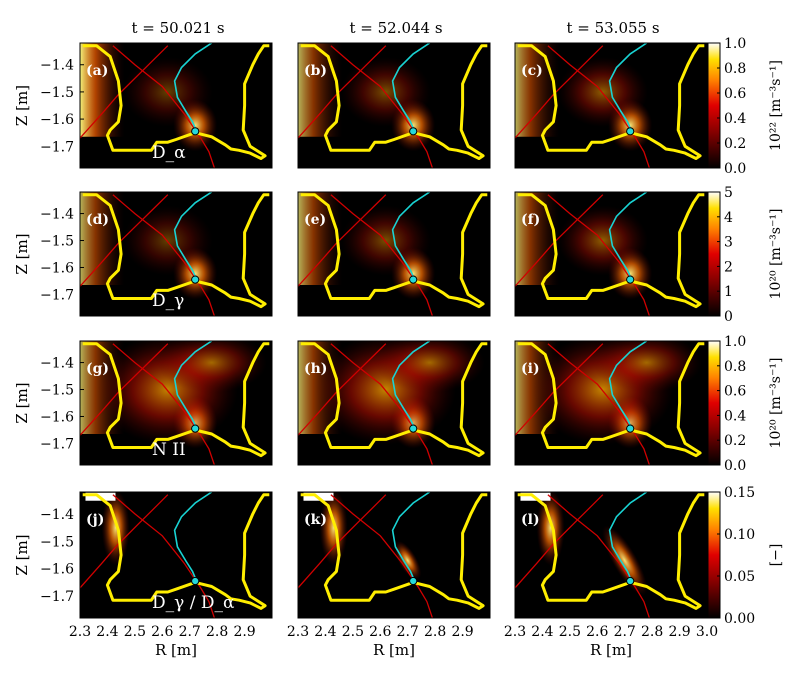 Image resolution: width=800 pixels, height=700 pixels. What do you see at coordinates (728, 193) in the screenshot?
I see `colorbar-tick-label: 5` at bounding box center [728, 193].